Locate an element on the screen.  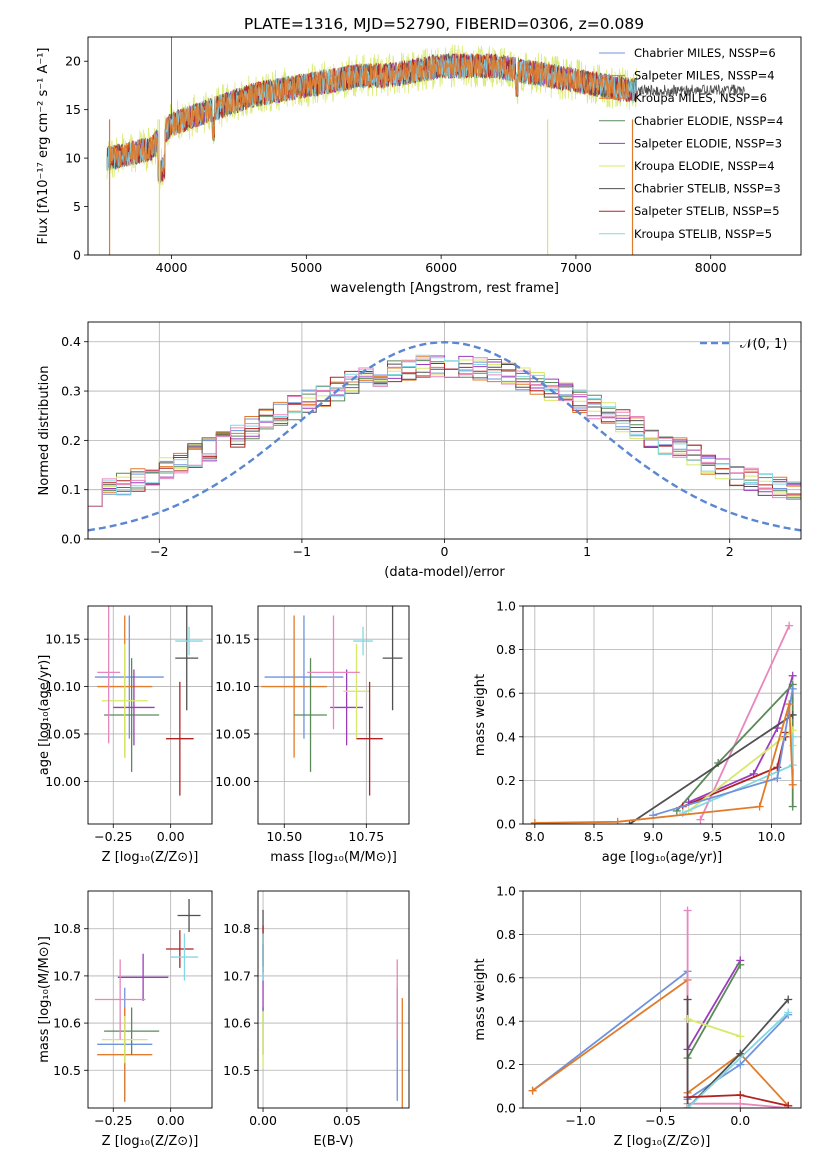
legend-entry: Chabrier ELODIE, NSSP=4 is located at coordinates (708, 121).